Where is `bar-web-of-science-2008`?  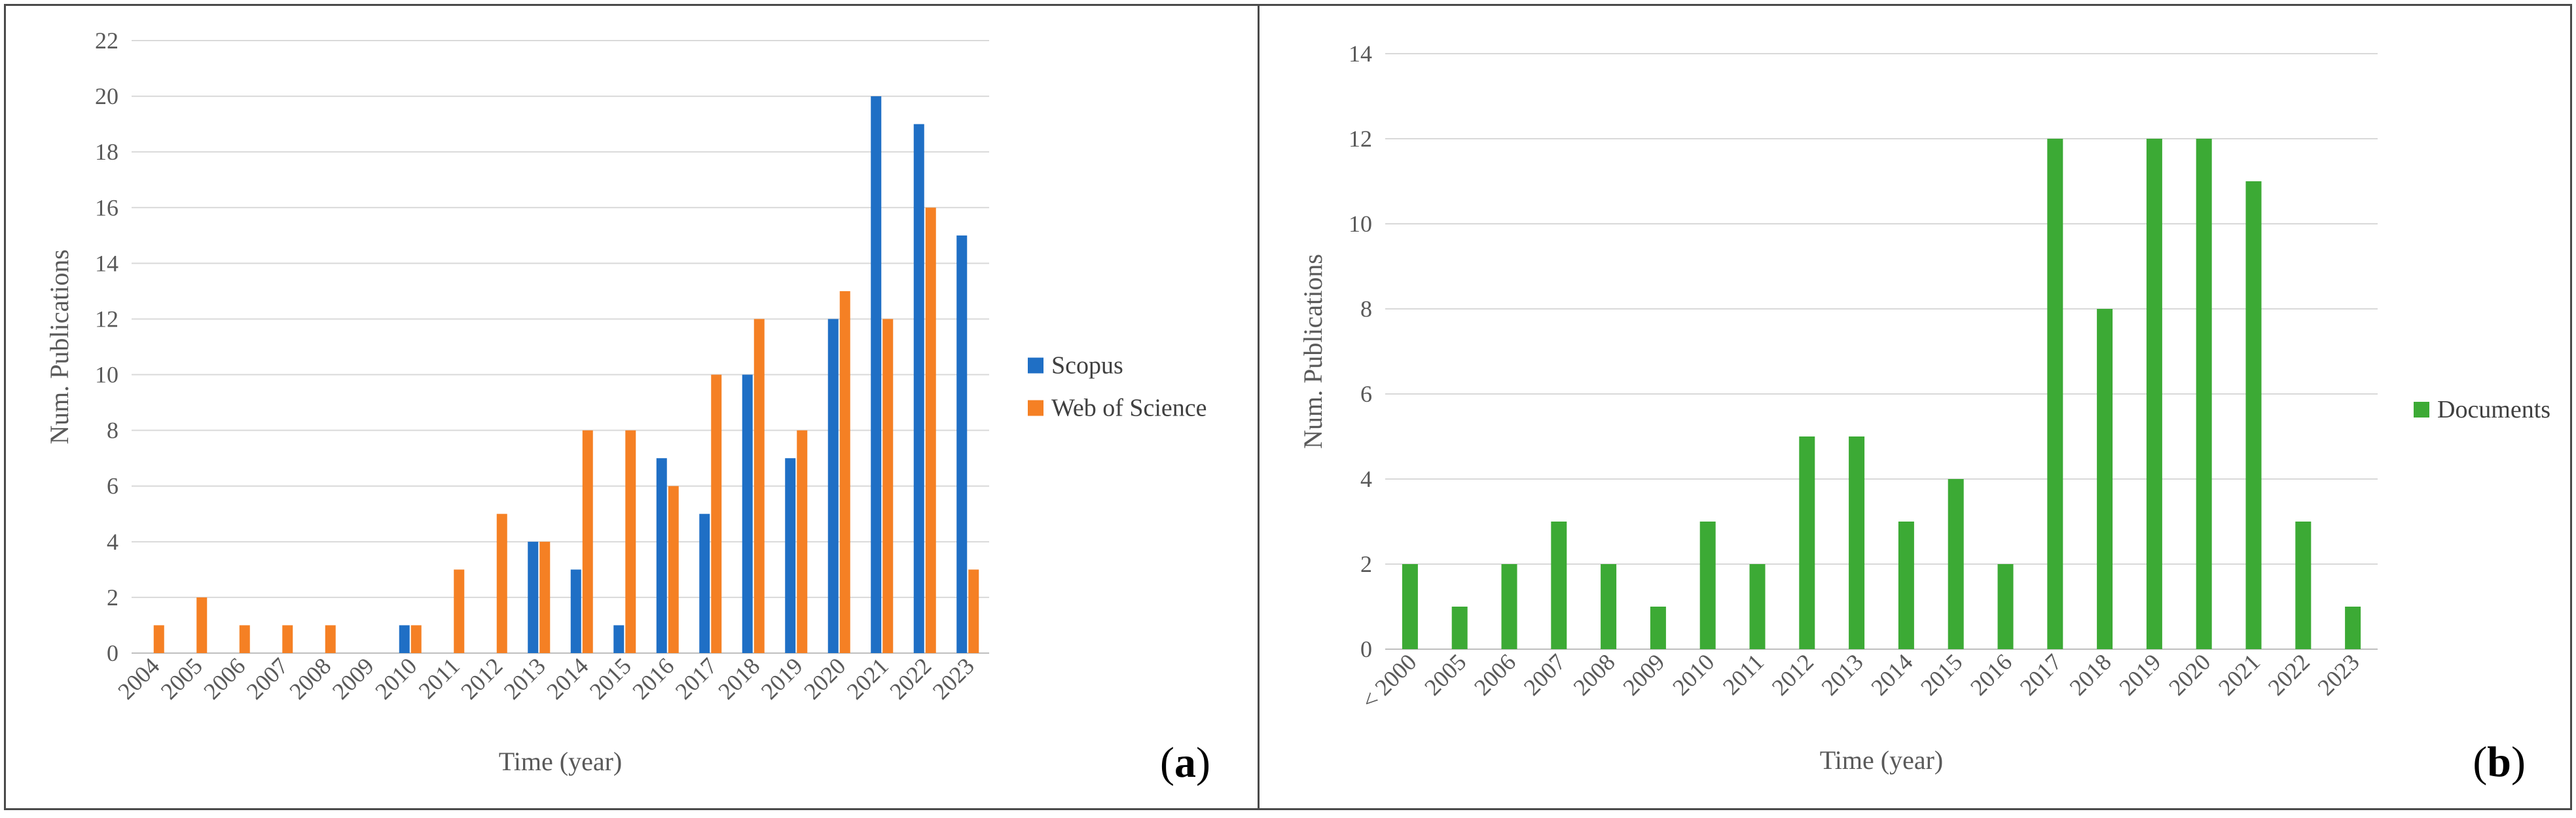 bar-web-of-science-2008 is located at coordinates (330, 639).